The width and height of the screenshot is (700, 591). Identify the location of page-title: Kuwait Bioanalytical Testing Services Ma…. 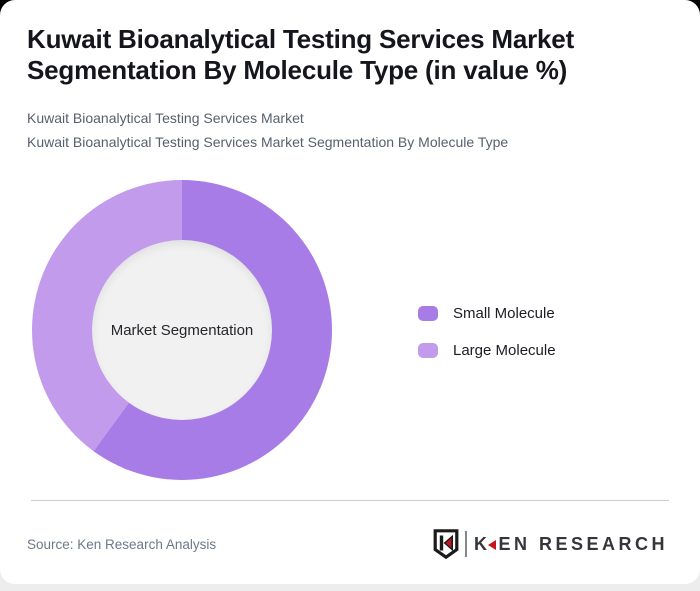
(350, 55).